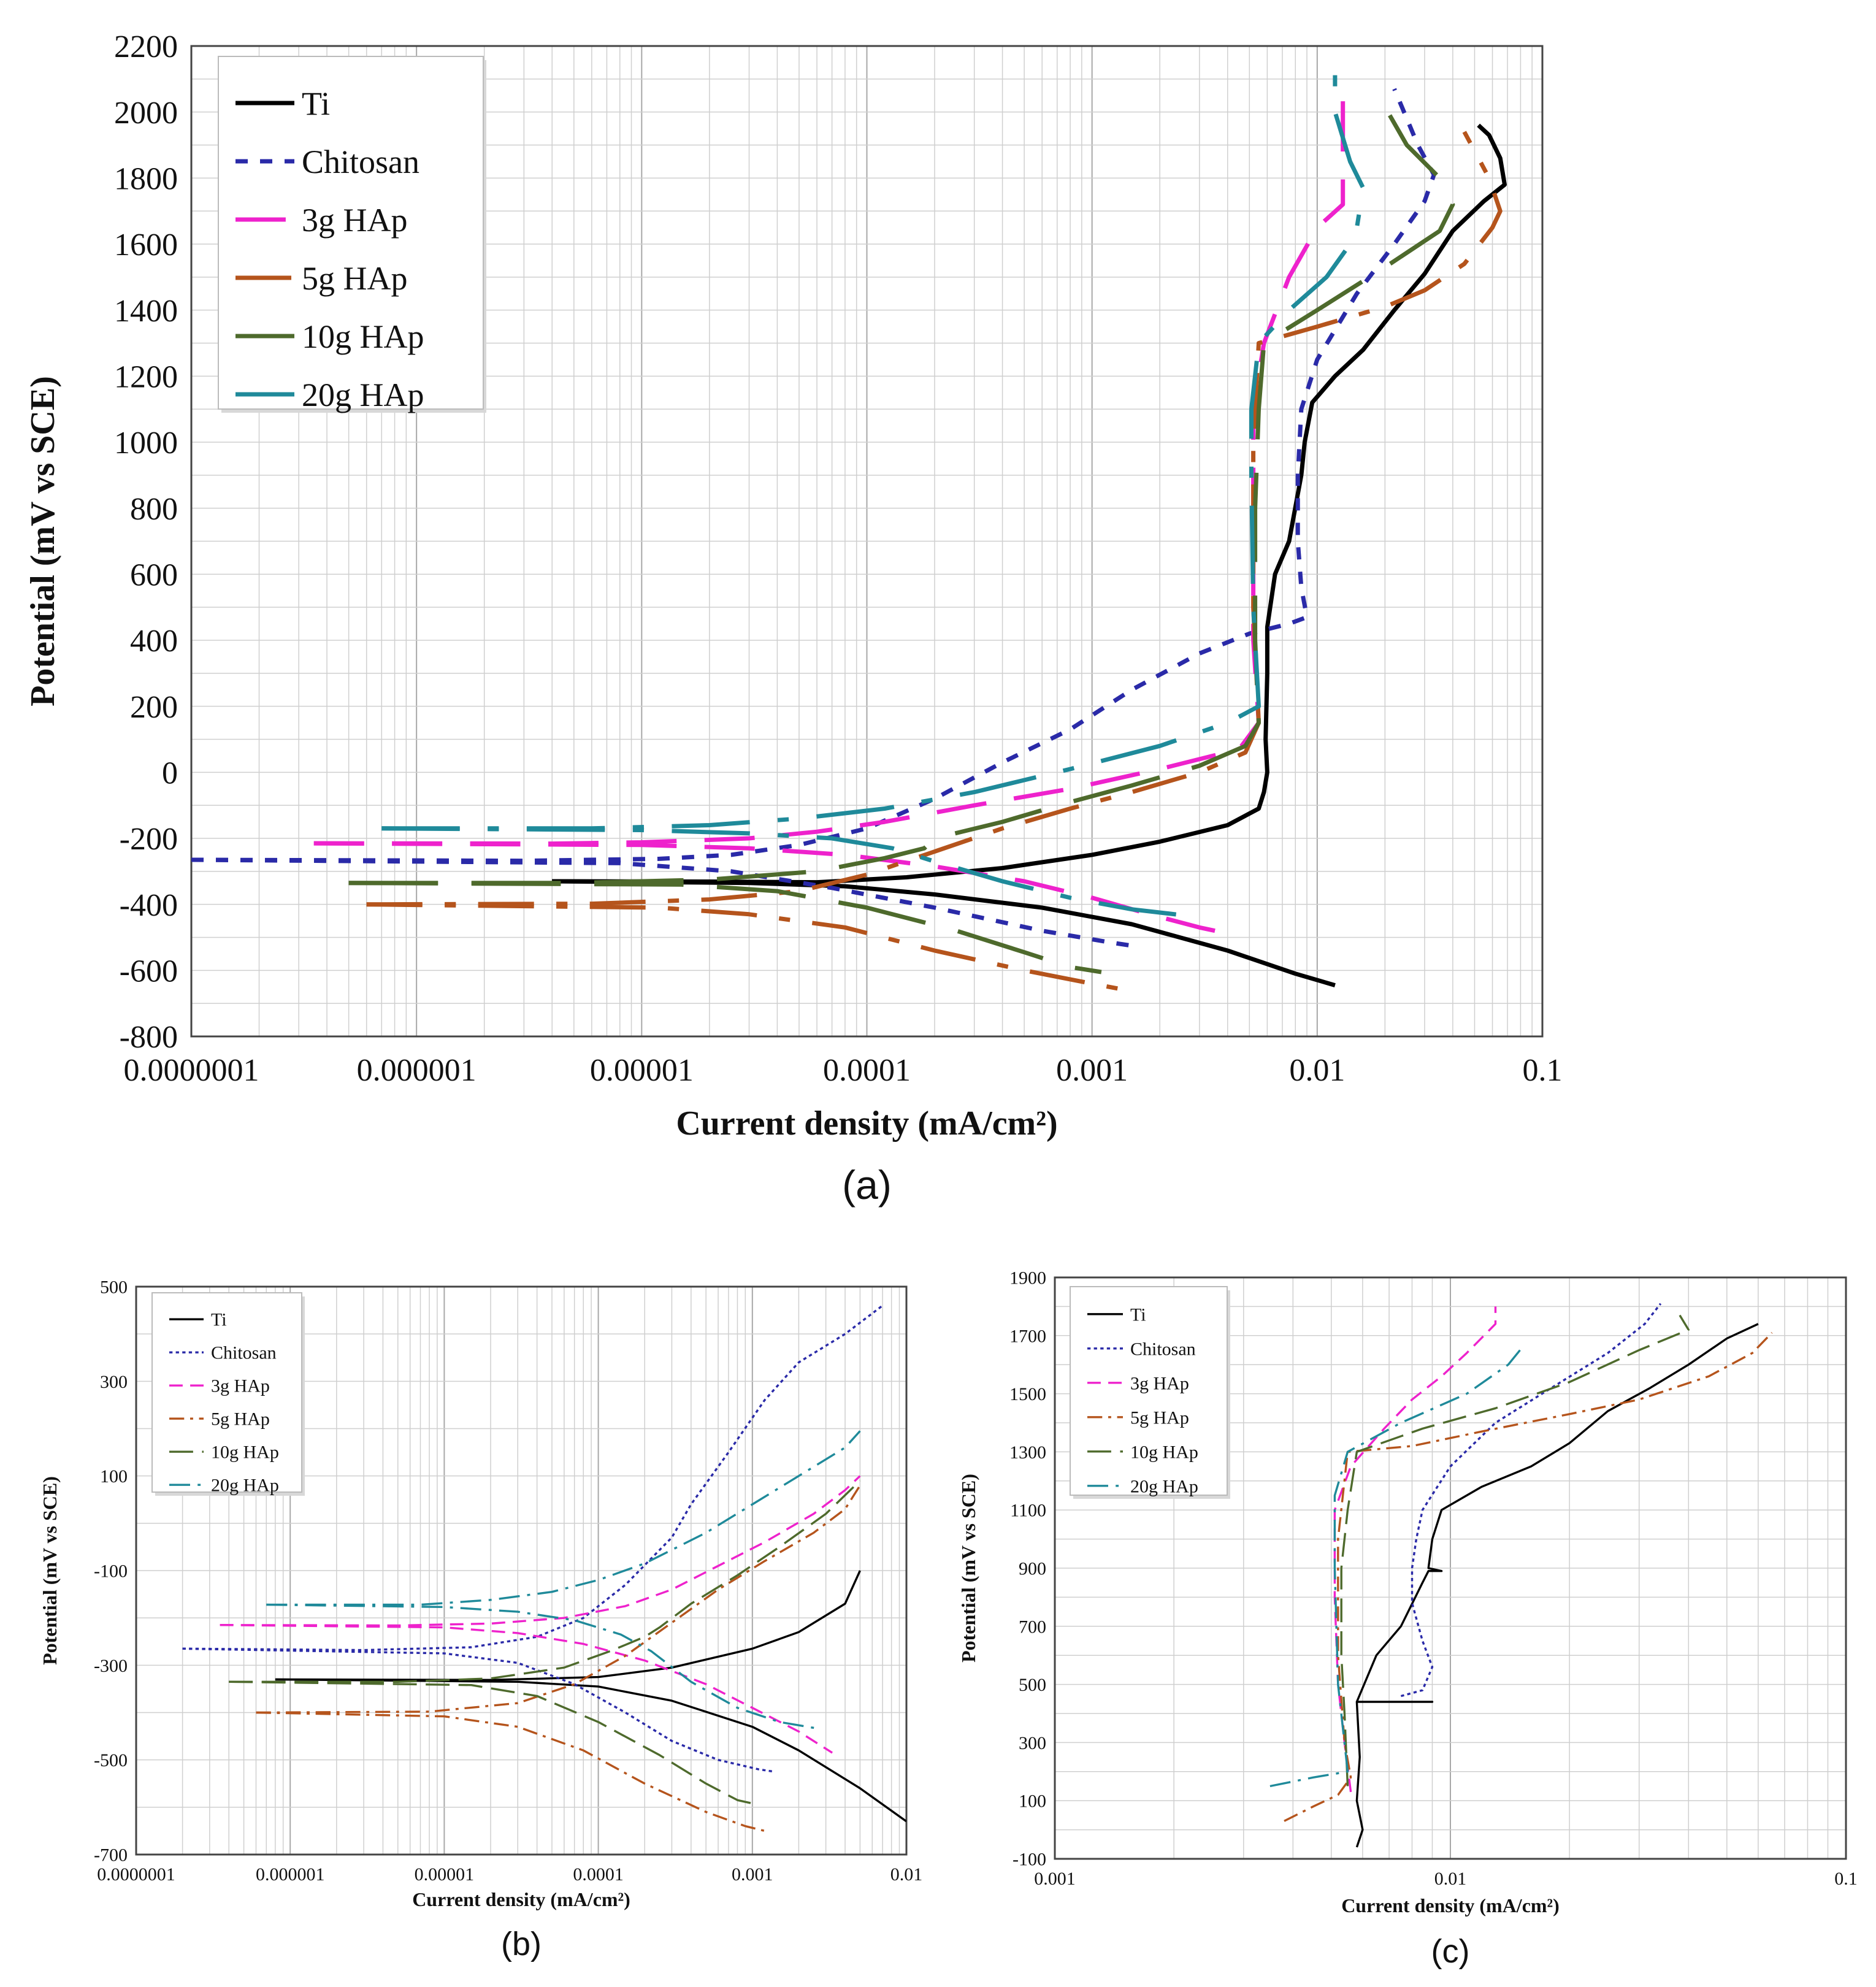 The height and width of the screenshot is (1987, 1876). What do you see at coordinates (1027, 1278) in the screenshot?
I see `y-tick-label: 1900` at bounding box center [1027, 1278].